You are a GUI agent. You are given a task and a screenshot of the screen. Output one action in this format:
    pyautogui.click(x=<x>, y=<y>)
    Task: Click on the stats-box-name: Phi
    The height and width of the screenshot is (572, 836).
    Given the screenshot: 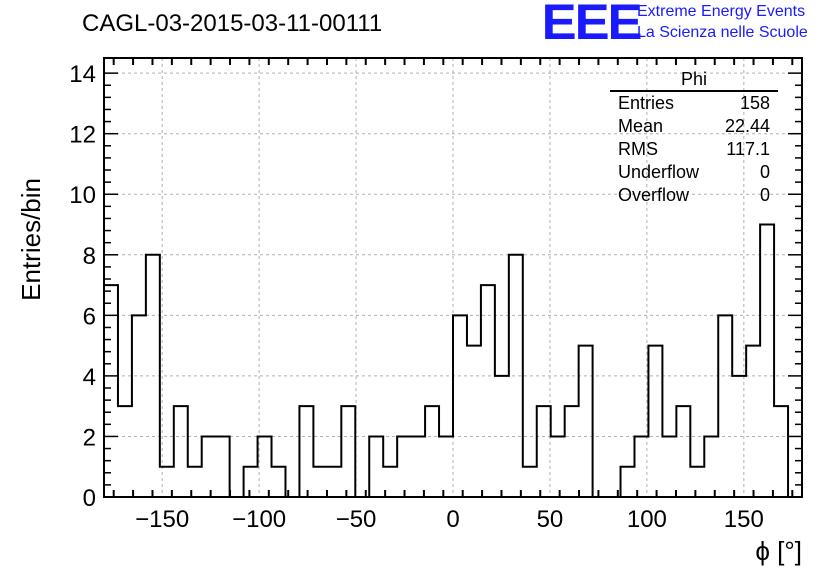 What is the action you would take?
    pyautogui.click(x=694, y=80)
    